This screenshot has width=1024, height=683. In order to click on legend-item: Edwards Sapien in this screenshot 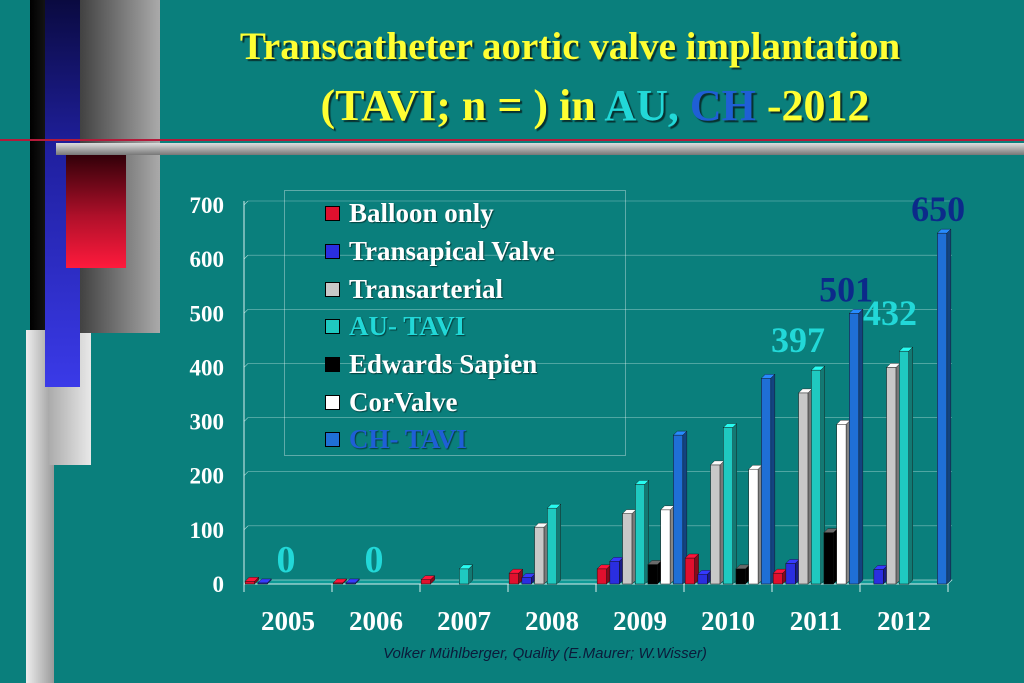, I will do `click(455, 365)`.